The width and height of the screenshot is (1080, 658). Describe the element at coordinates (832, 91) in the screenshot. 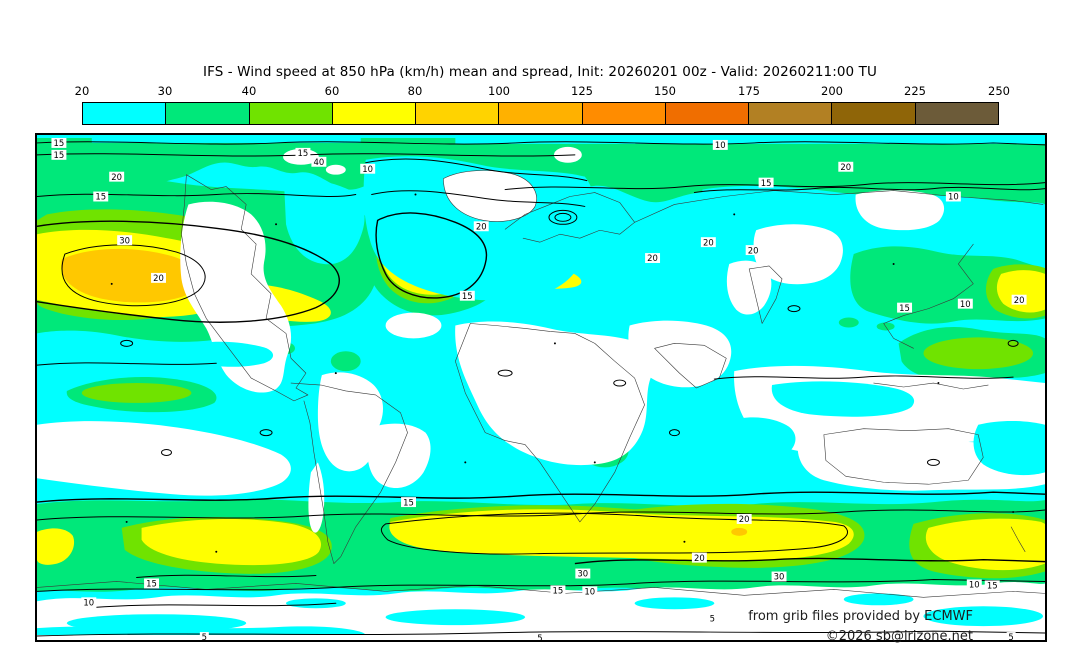

I see `colorbar-tick: 200` at that location.